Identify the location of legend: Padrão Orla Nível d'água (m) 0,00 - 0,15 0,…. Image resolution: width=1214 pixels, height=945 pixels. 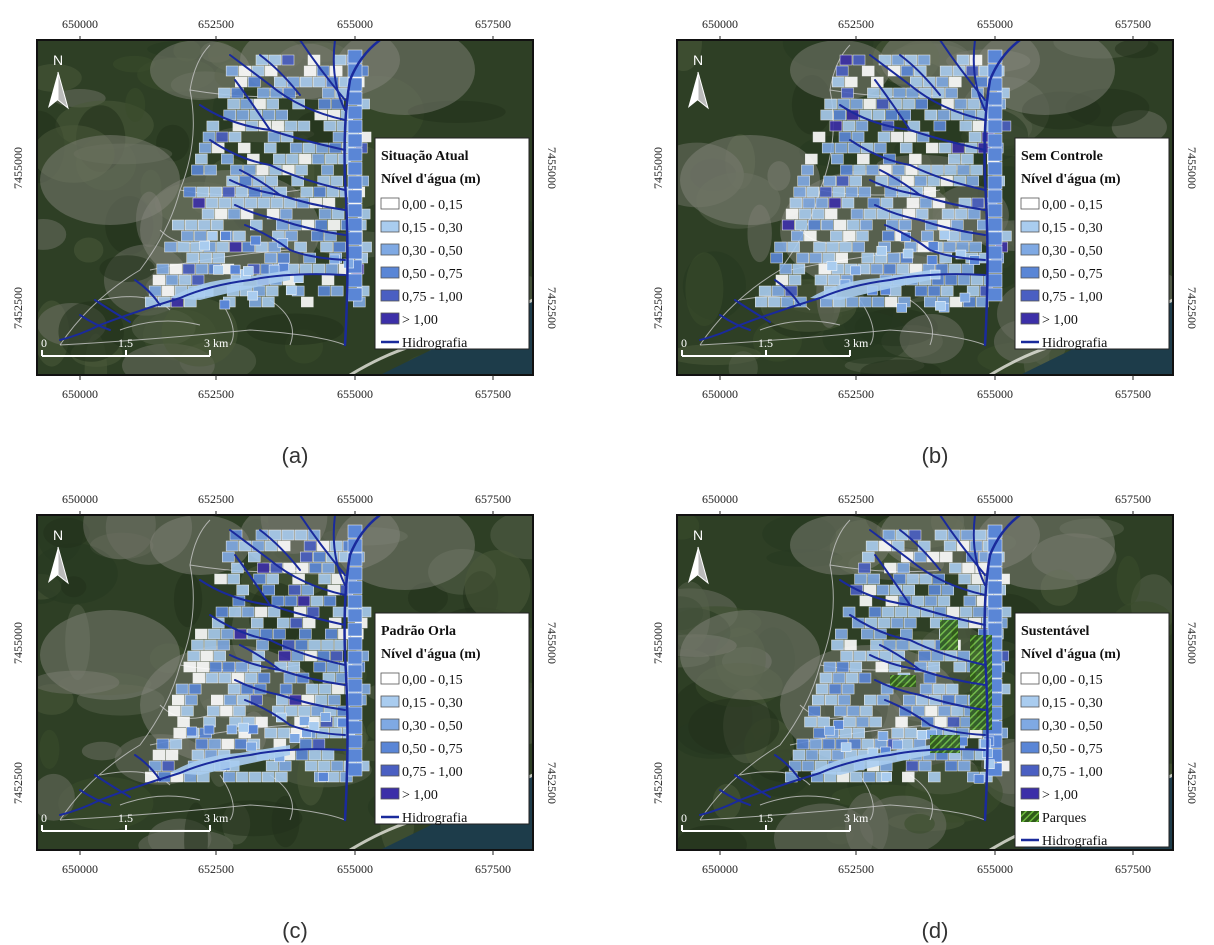
(452, 719).